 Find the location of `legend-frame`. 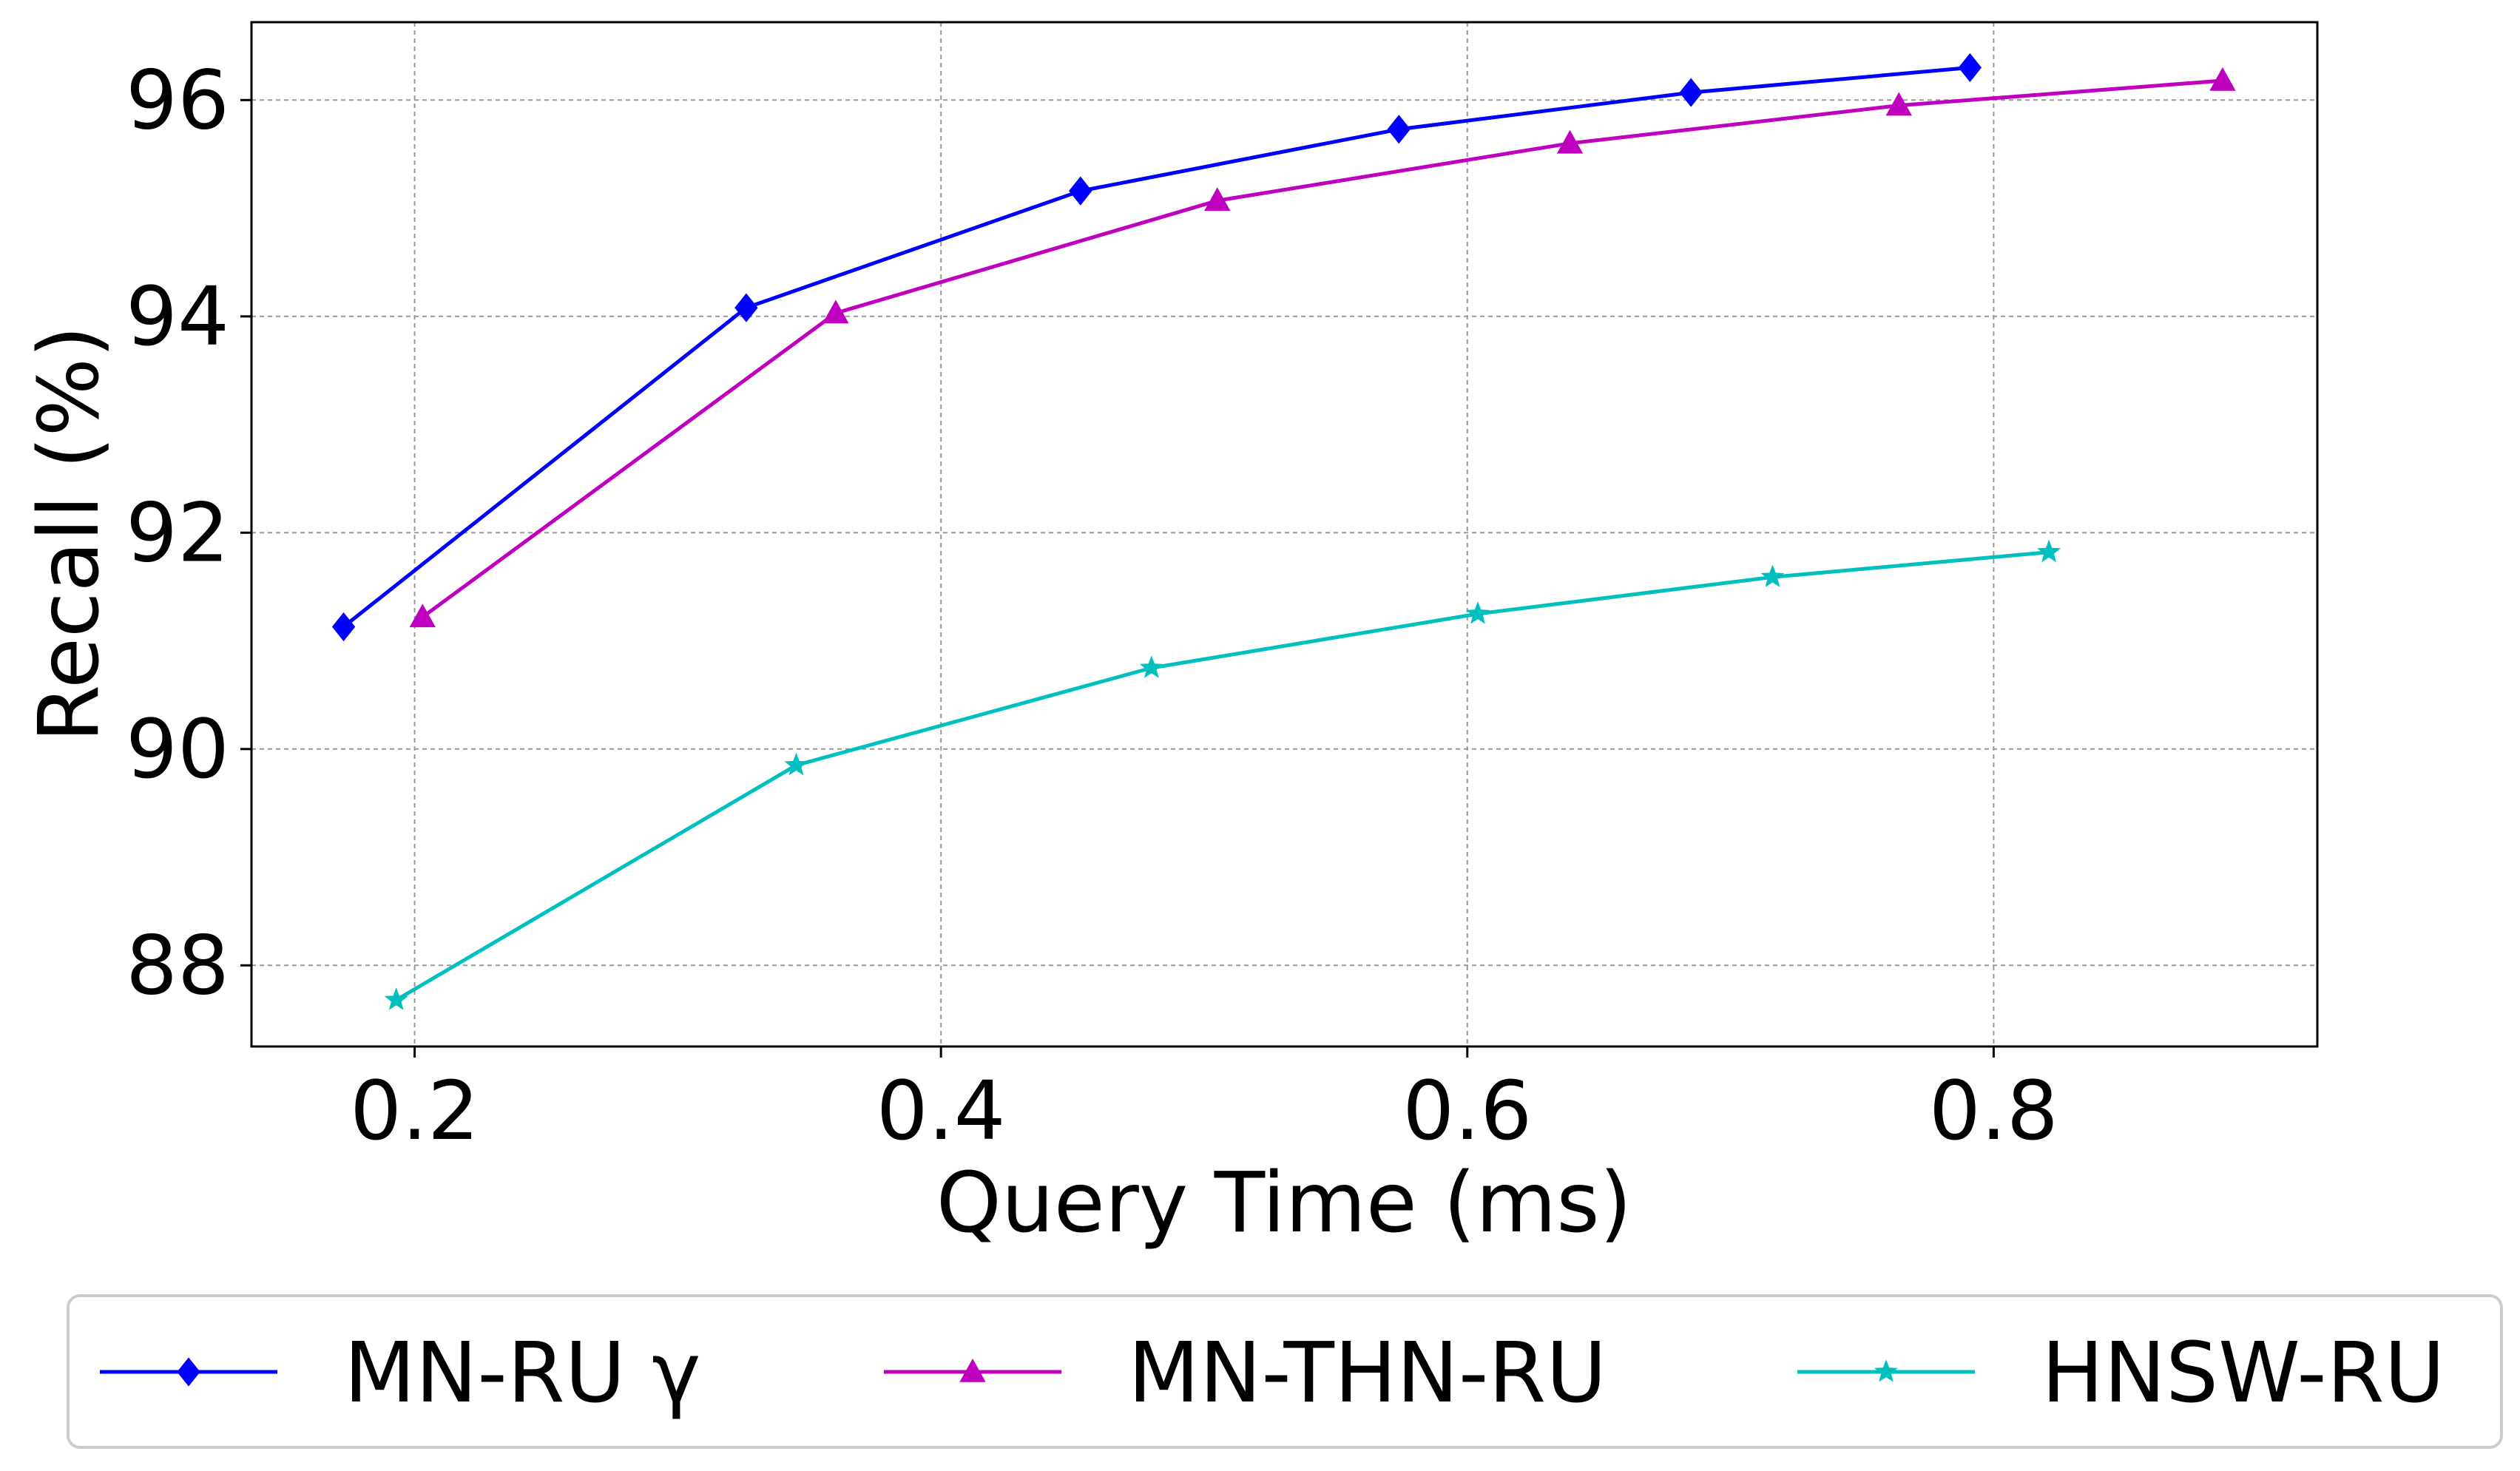

legend-frame is located at coordinates (1285, 1372).